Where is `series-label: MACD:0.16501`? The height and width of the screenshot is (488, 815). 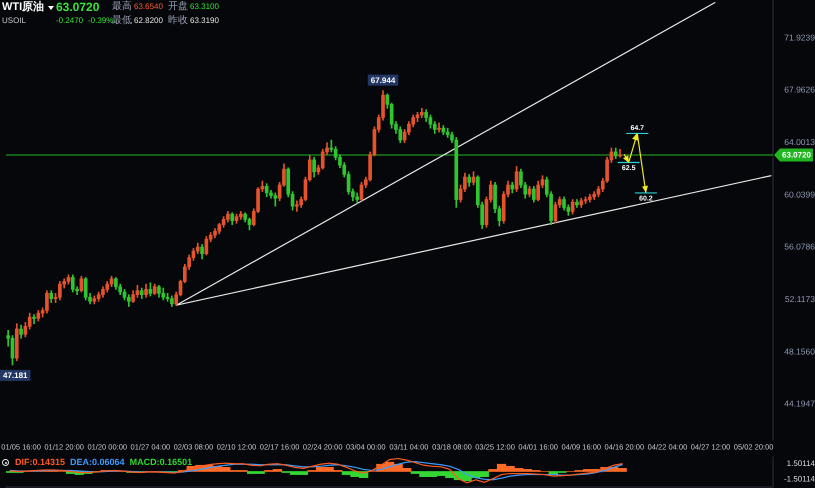 series-label: MACD:0.16501 is located at coordinates (161, 462).